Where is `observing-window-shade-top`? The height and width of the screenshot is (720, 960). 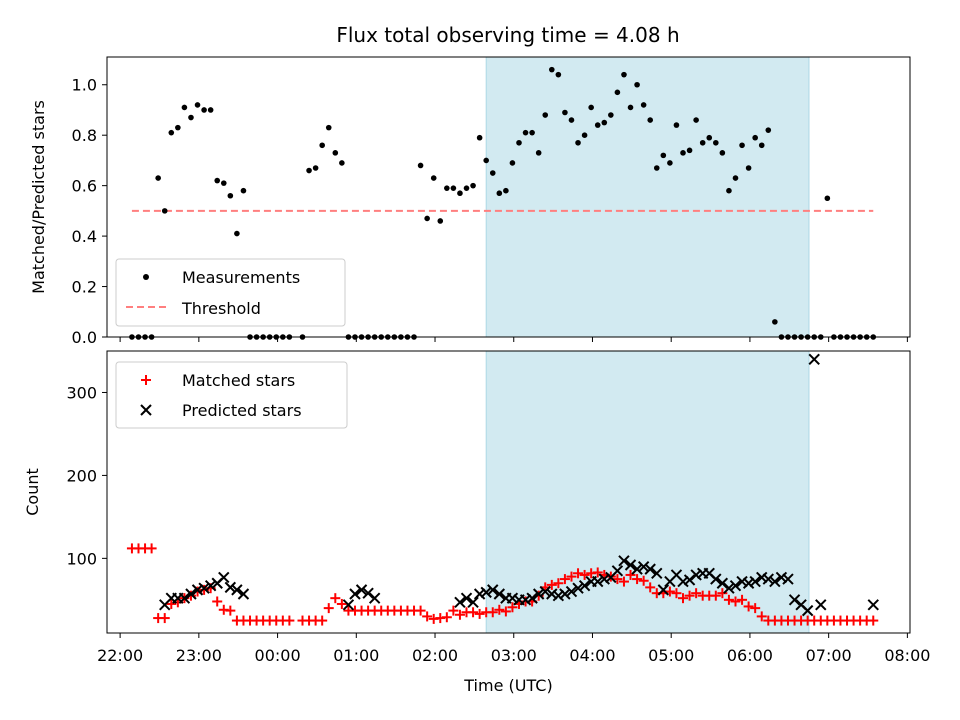
observing-window-shade-top is located at coordinates (647, 197).